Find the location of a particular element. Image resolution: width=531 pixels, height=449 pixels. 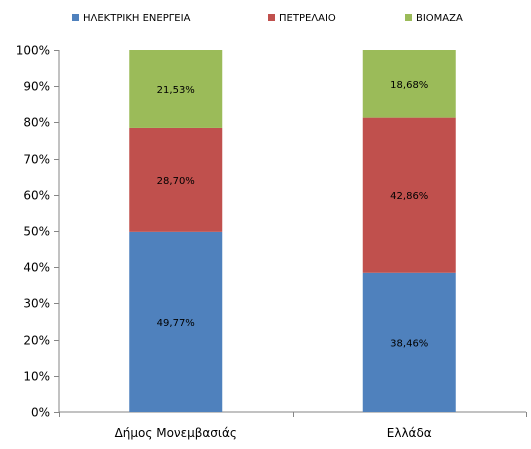

y-tick-label: 80% is located at coordinates (36, 123).